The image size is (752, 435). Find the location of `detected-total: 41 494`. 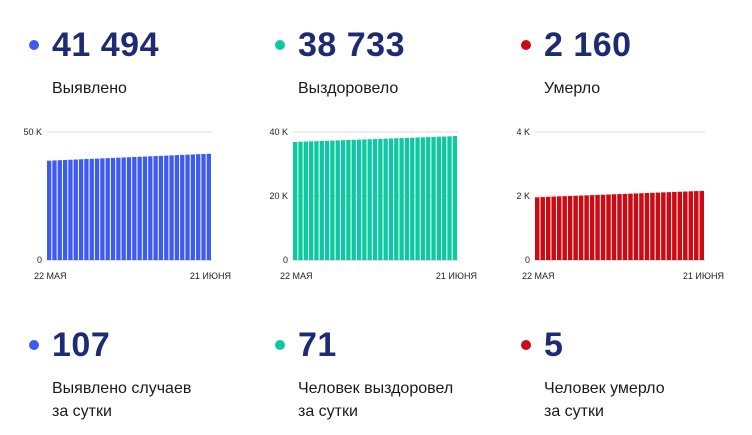

detected-total: 41 494 is located at coordinates (105, 45).